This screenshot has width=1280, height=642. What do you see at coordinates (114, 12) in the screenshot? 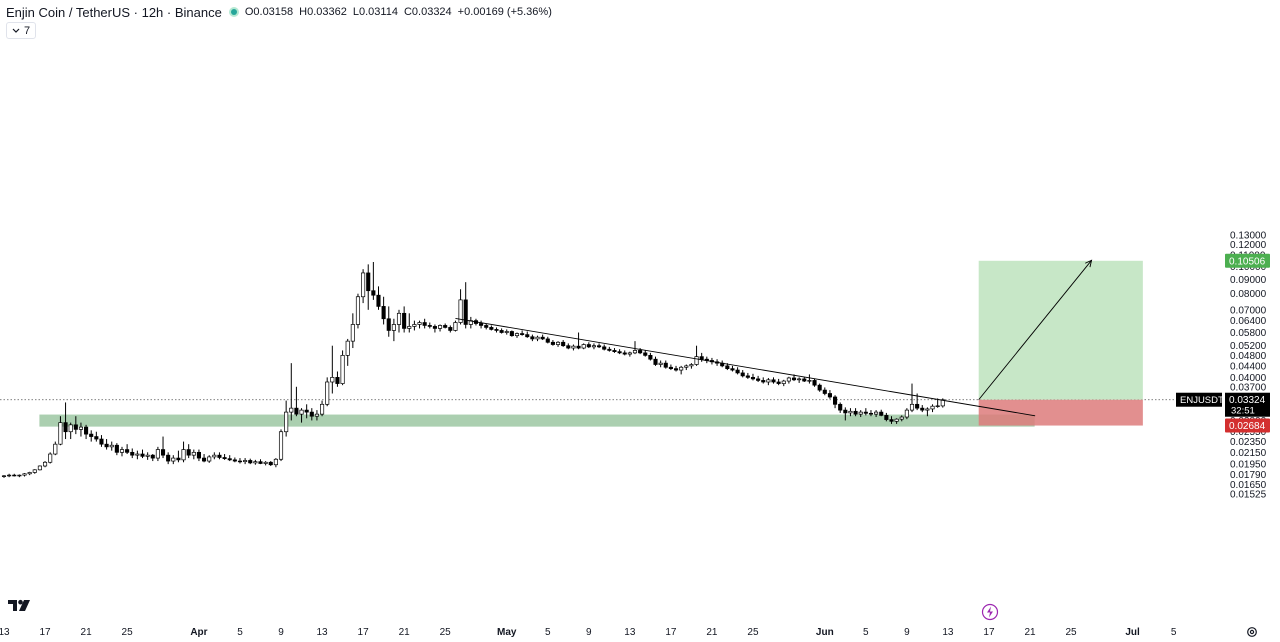
I see `symbol-title: Enjin Coin / TetherUS · 12h · Binance` at bounding box center [114, 12].